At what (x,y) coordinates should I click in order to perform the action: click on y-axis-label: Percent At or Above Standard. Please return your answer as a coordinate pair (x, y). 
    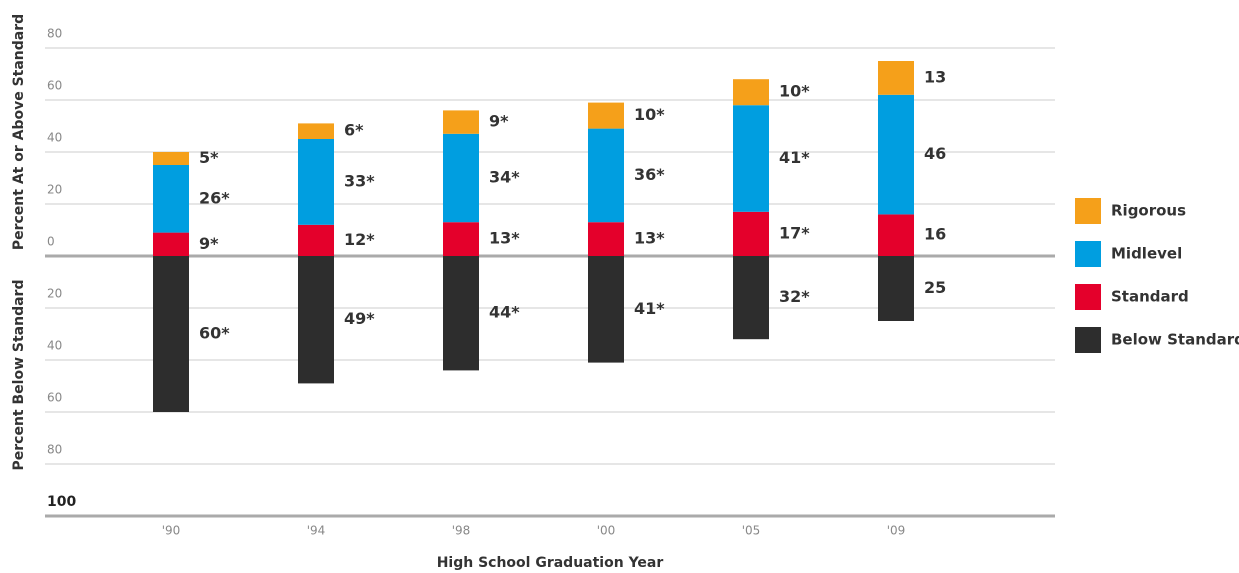
    Looking at the image, I should click on (19, 132).